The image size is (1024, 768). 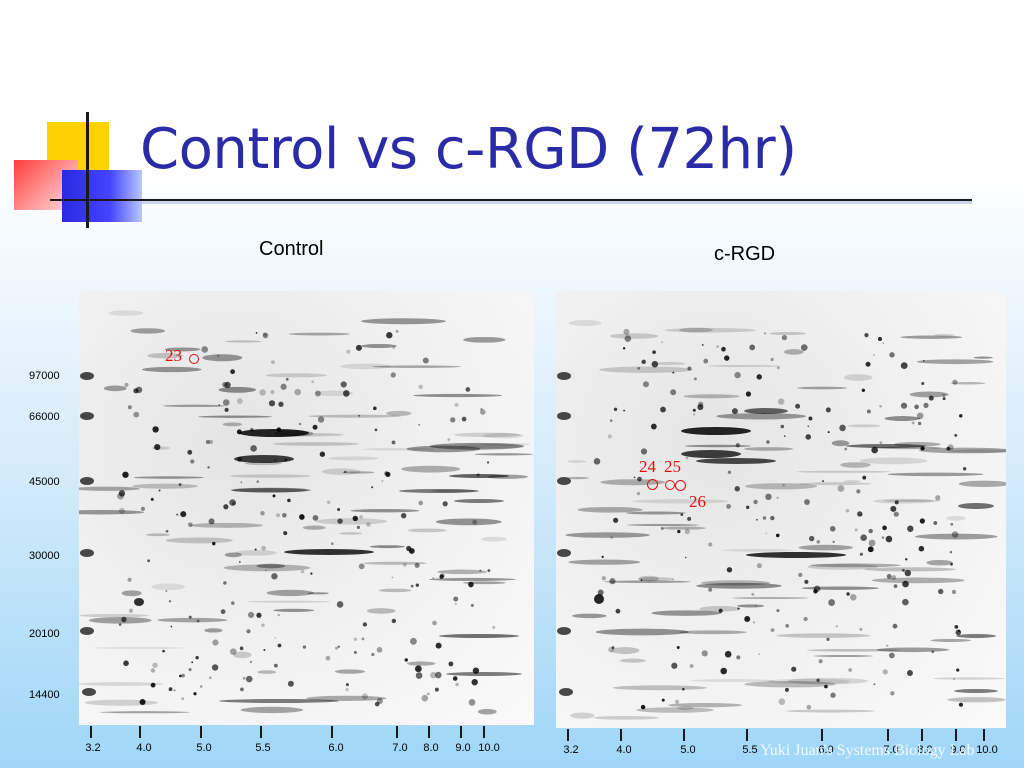 What do you see at coordinates (688, 750) in the screenshot?
I see `ph-label: 5.0` at bounding box center [688, 750].